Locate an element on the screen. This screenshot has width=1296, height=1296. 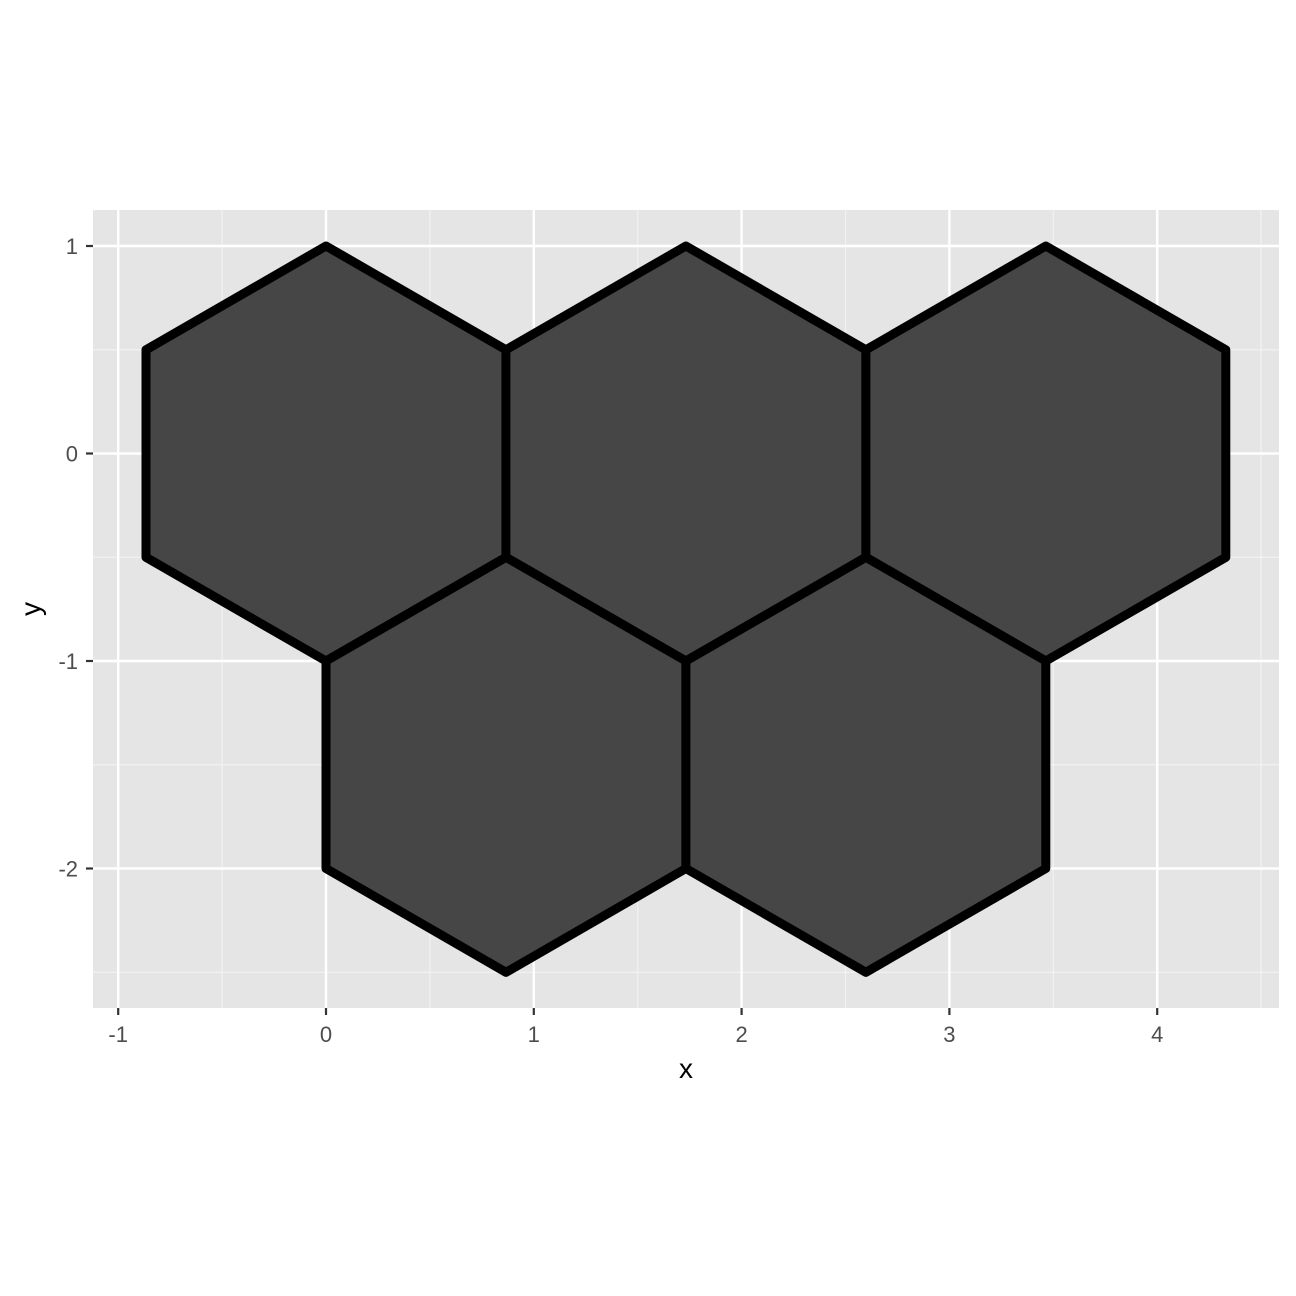
x-axis-title: x is located at coordinates (686, 1068).